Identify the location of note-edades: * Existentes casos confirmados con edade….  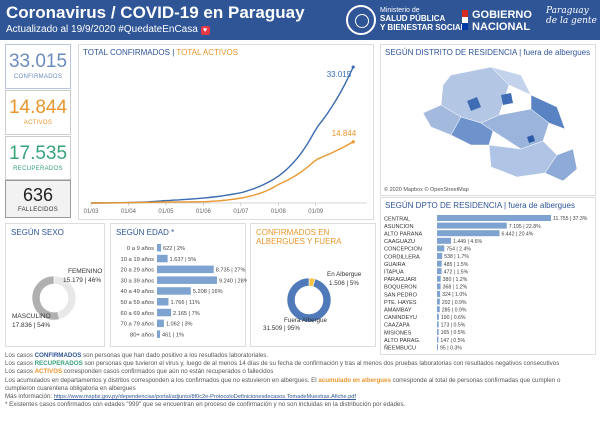
(205, 405).